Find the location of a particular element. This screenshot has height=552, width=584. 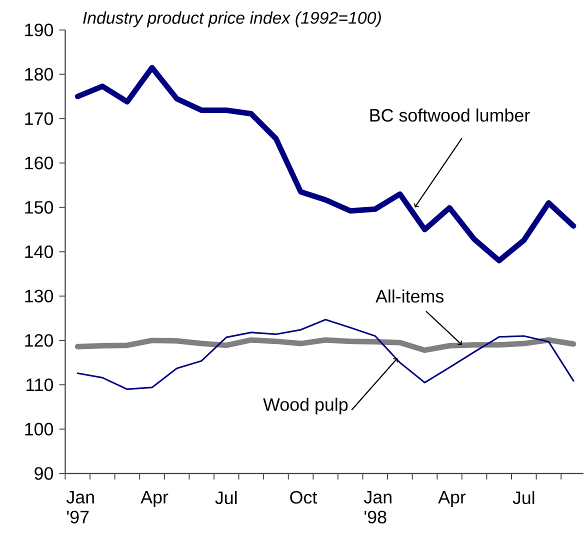

x-tick-label: Jan '98 is located at coordinates (378, 507).